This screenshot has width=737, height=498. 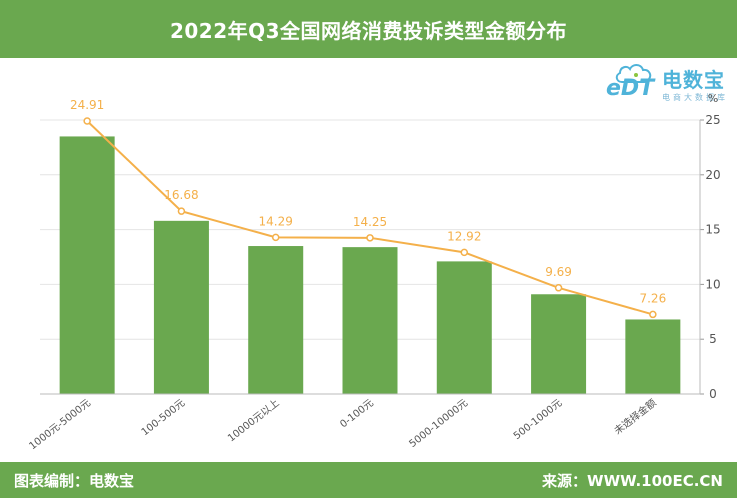 What do you see at coordinates (59, 425) in the screenshot?
I see `x-tick-label: 1000元-5000元` at bounding box center [59, 425].